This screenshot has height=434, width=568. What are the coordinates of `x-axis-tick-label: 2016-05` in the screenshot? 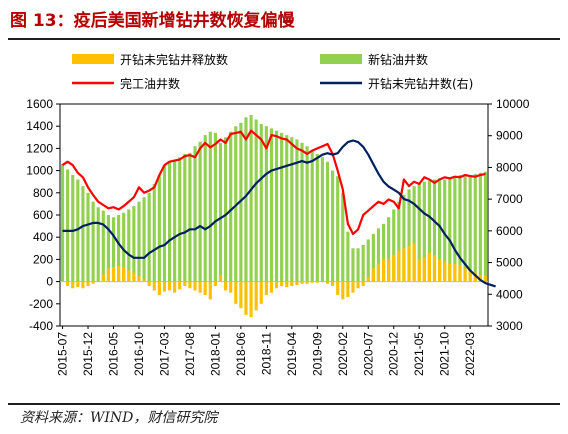 It's located at (114, 354).